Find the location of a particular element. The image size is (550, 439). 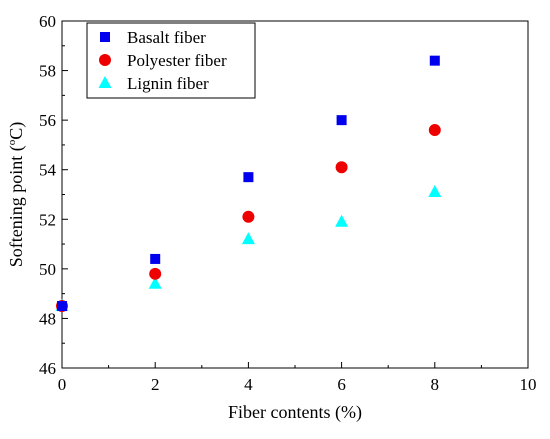

y-tick-label: 48 is located at coordinates (47, 318).